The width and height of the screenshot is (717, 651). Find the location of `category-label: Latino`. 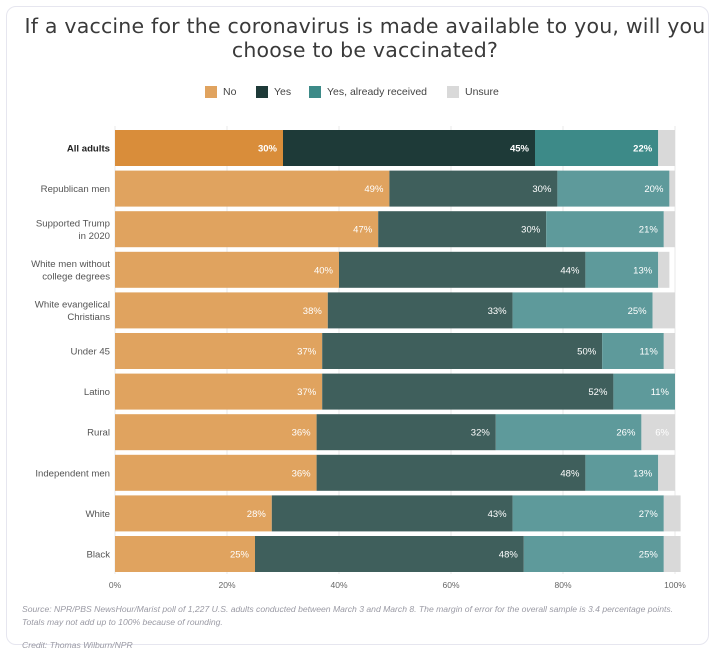

category-label: Latino is located at coordinates (97, 392).